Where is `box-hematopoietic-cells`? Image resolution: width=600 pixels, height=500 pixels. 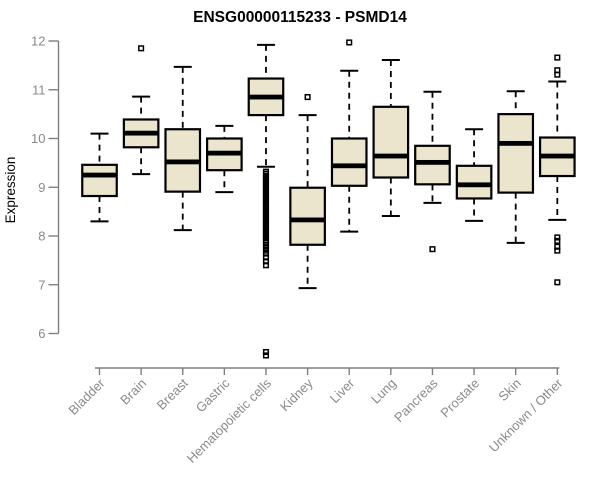
box-hematopoietic-cells is located at coordinates (266, 201).